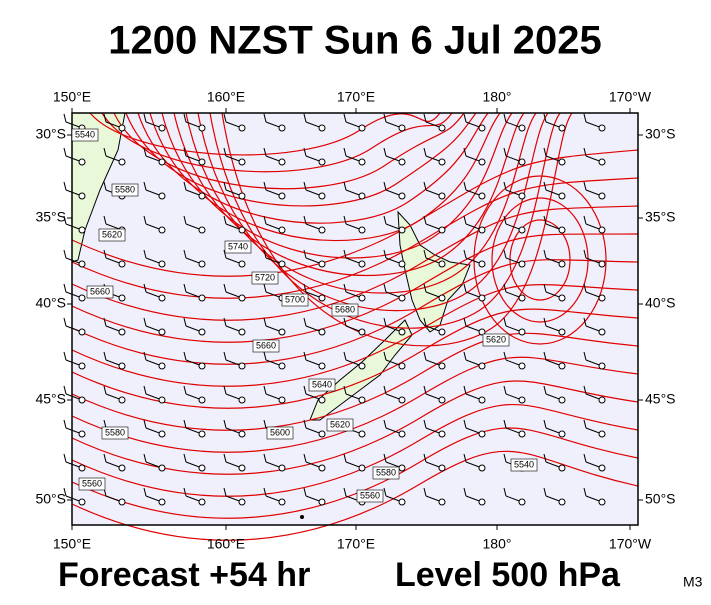 The width and height of the screenshot is (711, 605). Describe the element at coordinates (92, 483) in the screenshot. I see `contour-label: 5560` at that location.